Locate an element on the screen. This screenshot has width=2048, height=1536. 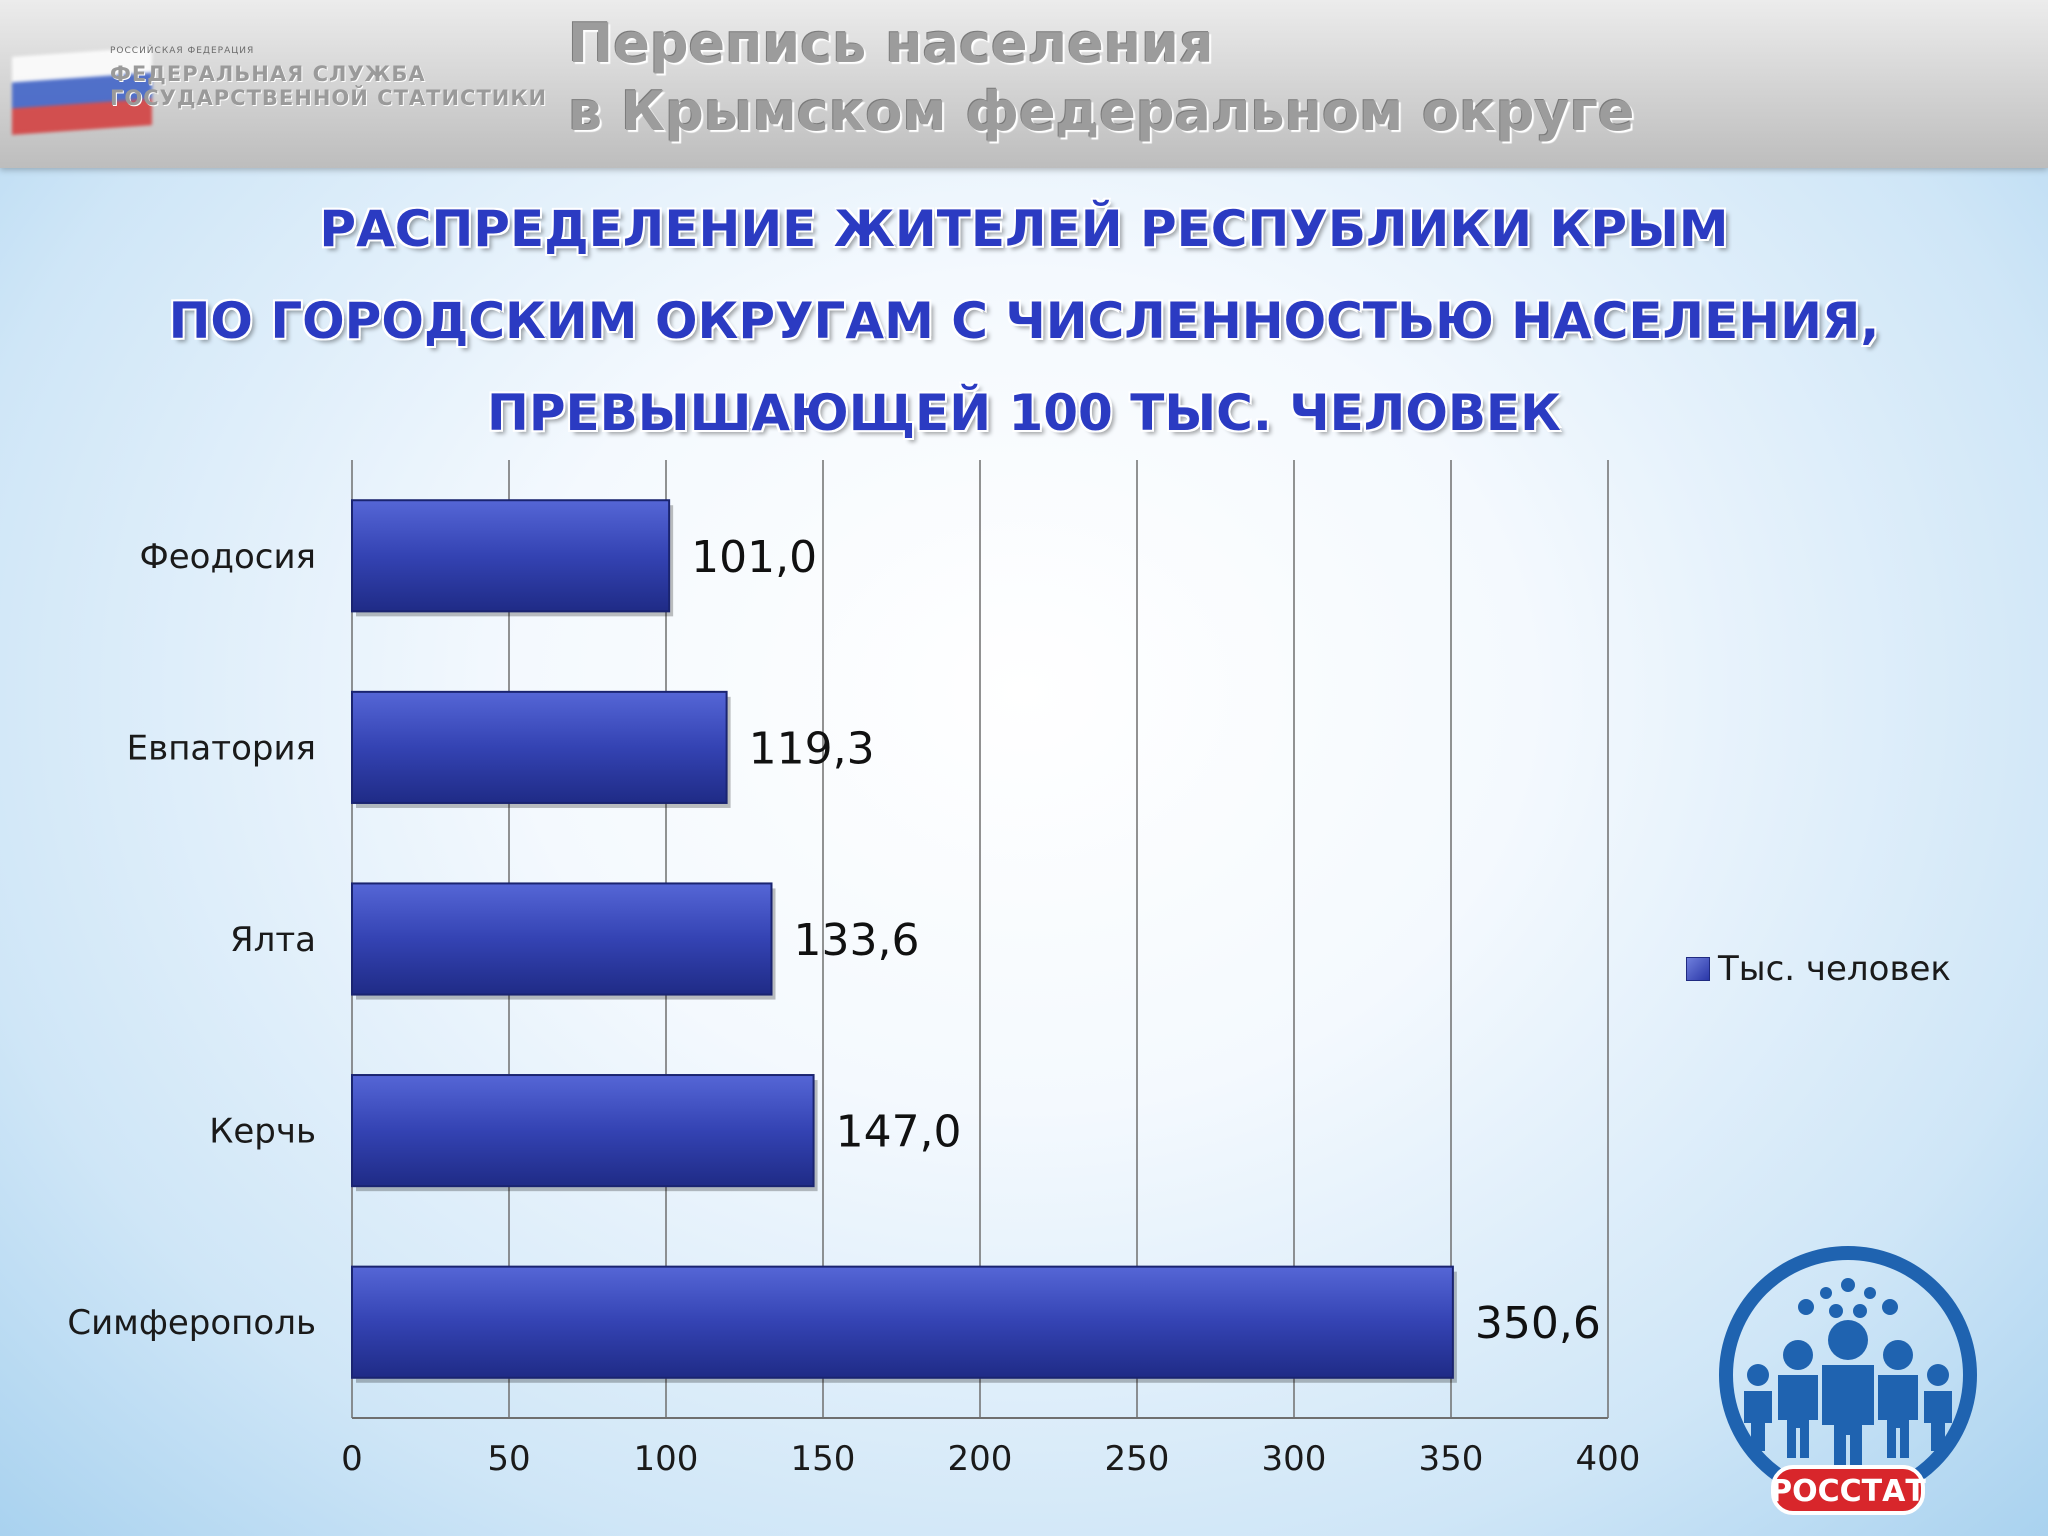
x-tick-label: 150 is located at coordinates (823, 1459).